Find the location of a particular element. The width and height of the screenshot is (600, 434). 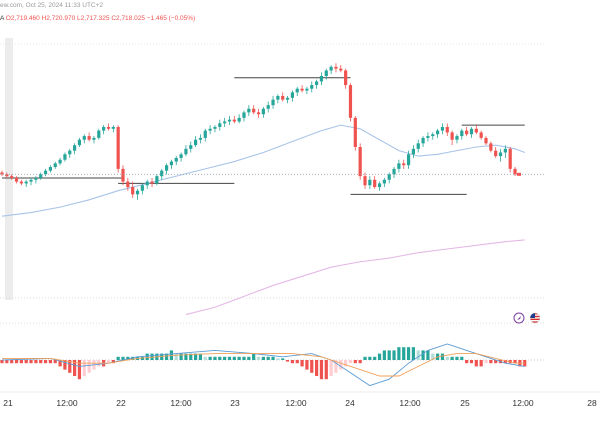

chart-source-line: ew.com, Oct 25, 2024 11:33 UTC+2 is located at coordinates (52, 5).